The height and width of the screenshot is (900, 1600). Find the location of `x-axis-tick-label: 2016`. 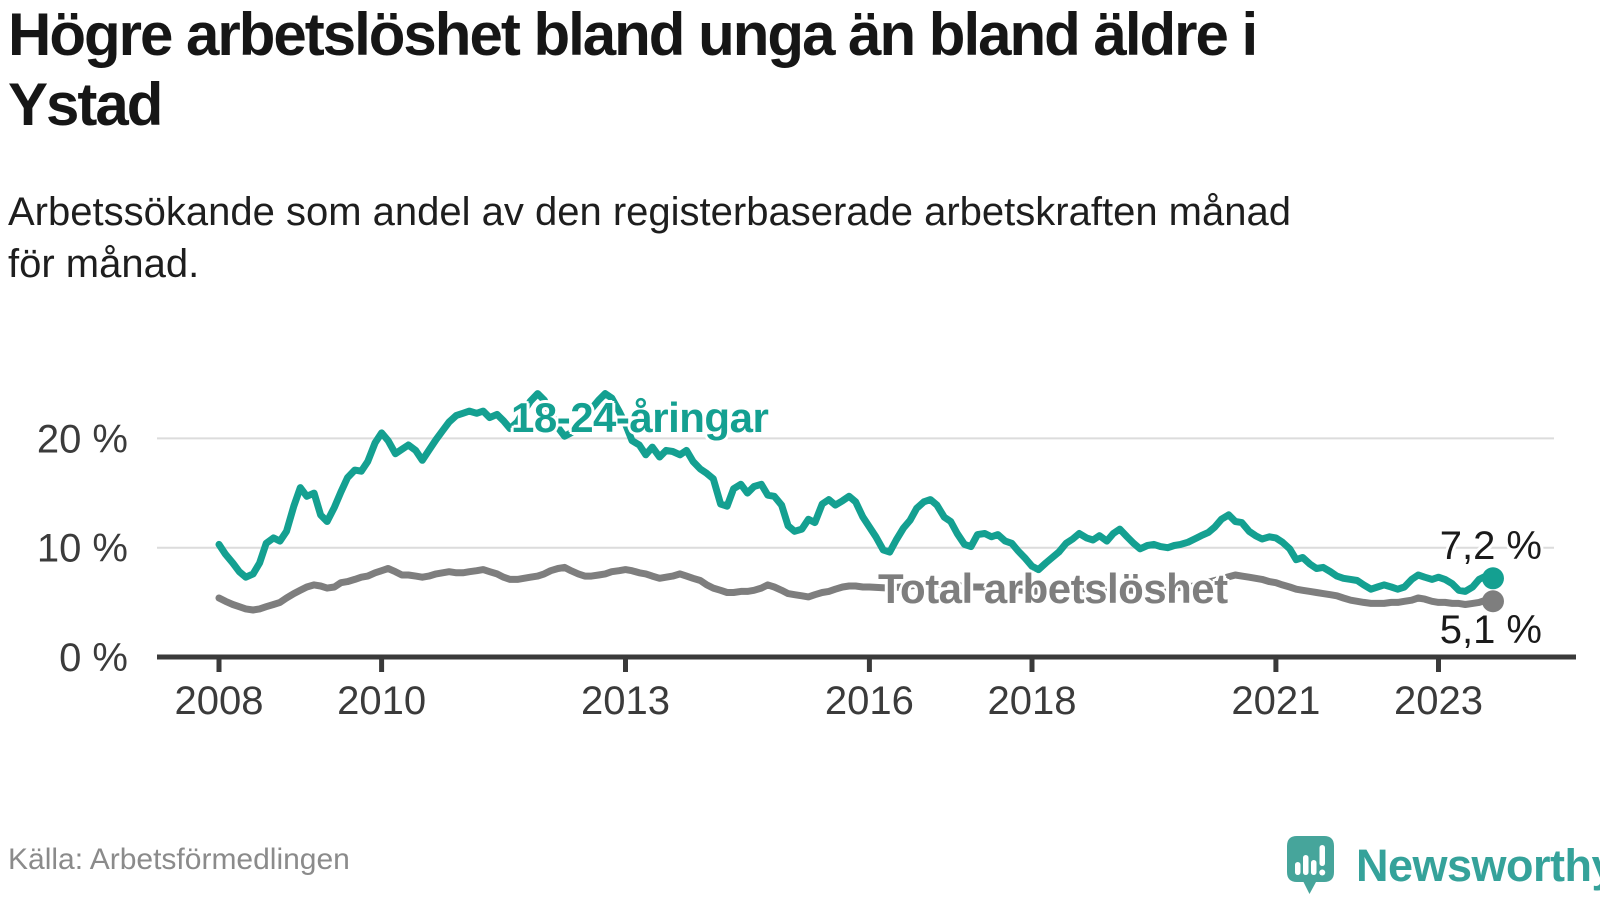

x-axis-tick-label: 2016 is located at coordinates (869, 701).